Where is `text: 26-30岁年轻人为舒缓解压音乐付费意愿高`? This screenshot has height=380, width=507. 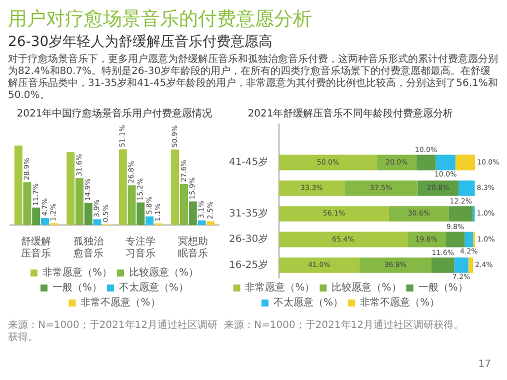 text: 26-30岁年轻人为舒缓解压音乐付费意愿高 is located at coordinates (141, 42).